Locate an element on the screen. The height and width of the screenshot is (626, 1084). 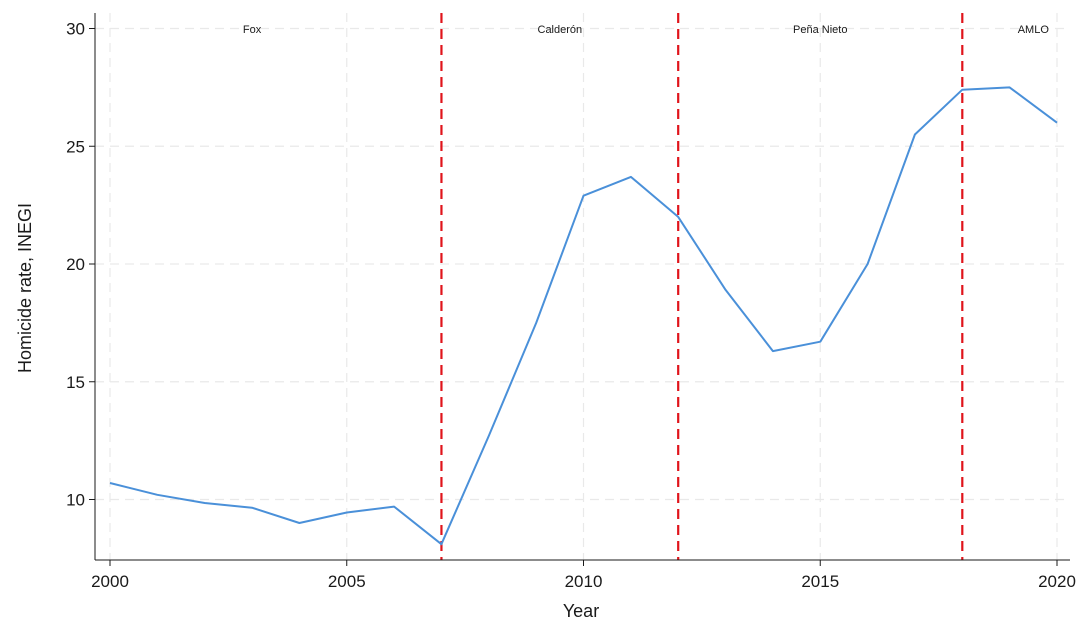
y-tick-label: 20 is located at coordinates (75, 264).